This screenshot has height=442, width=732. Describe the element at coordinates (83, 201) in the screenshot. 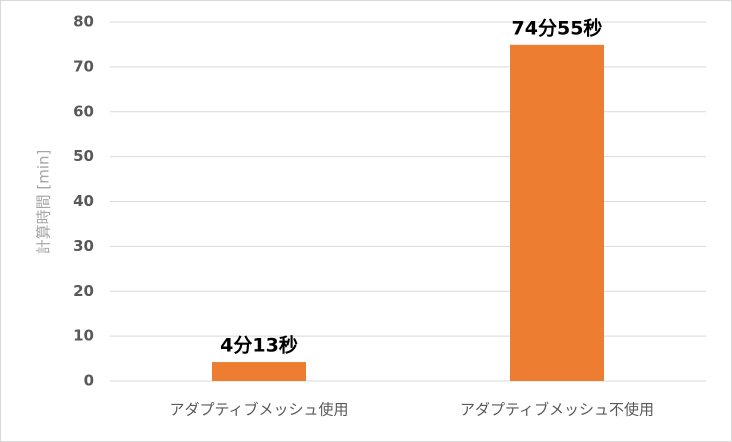

I see `y-tick-label: 40` at that location.